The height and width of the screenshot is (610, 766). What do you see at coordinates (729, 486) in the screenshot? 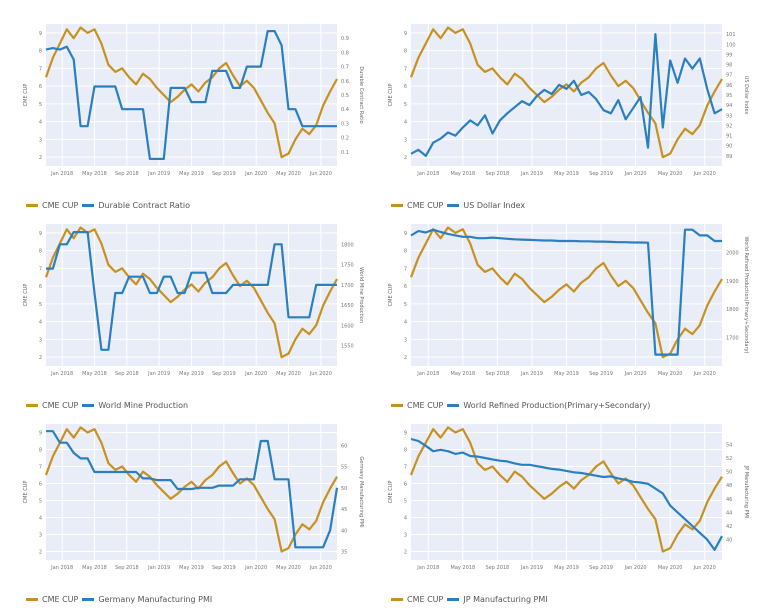
I see `y-right-tick-label: 48` at bounding box center [729, 486].